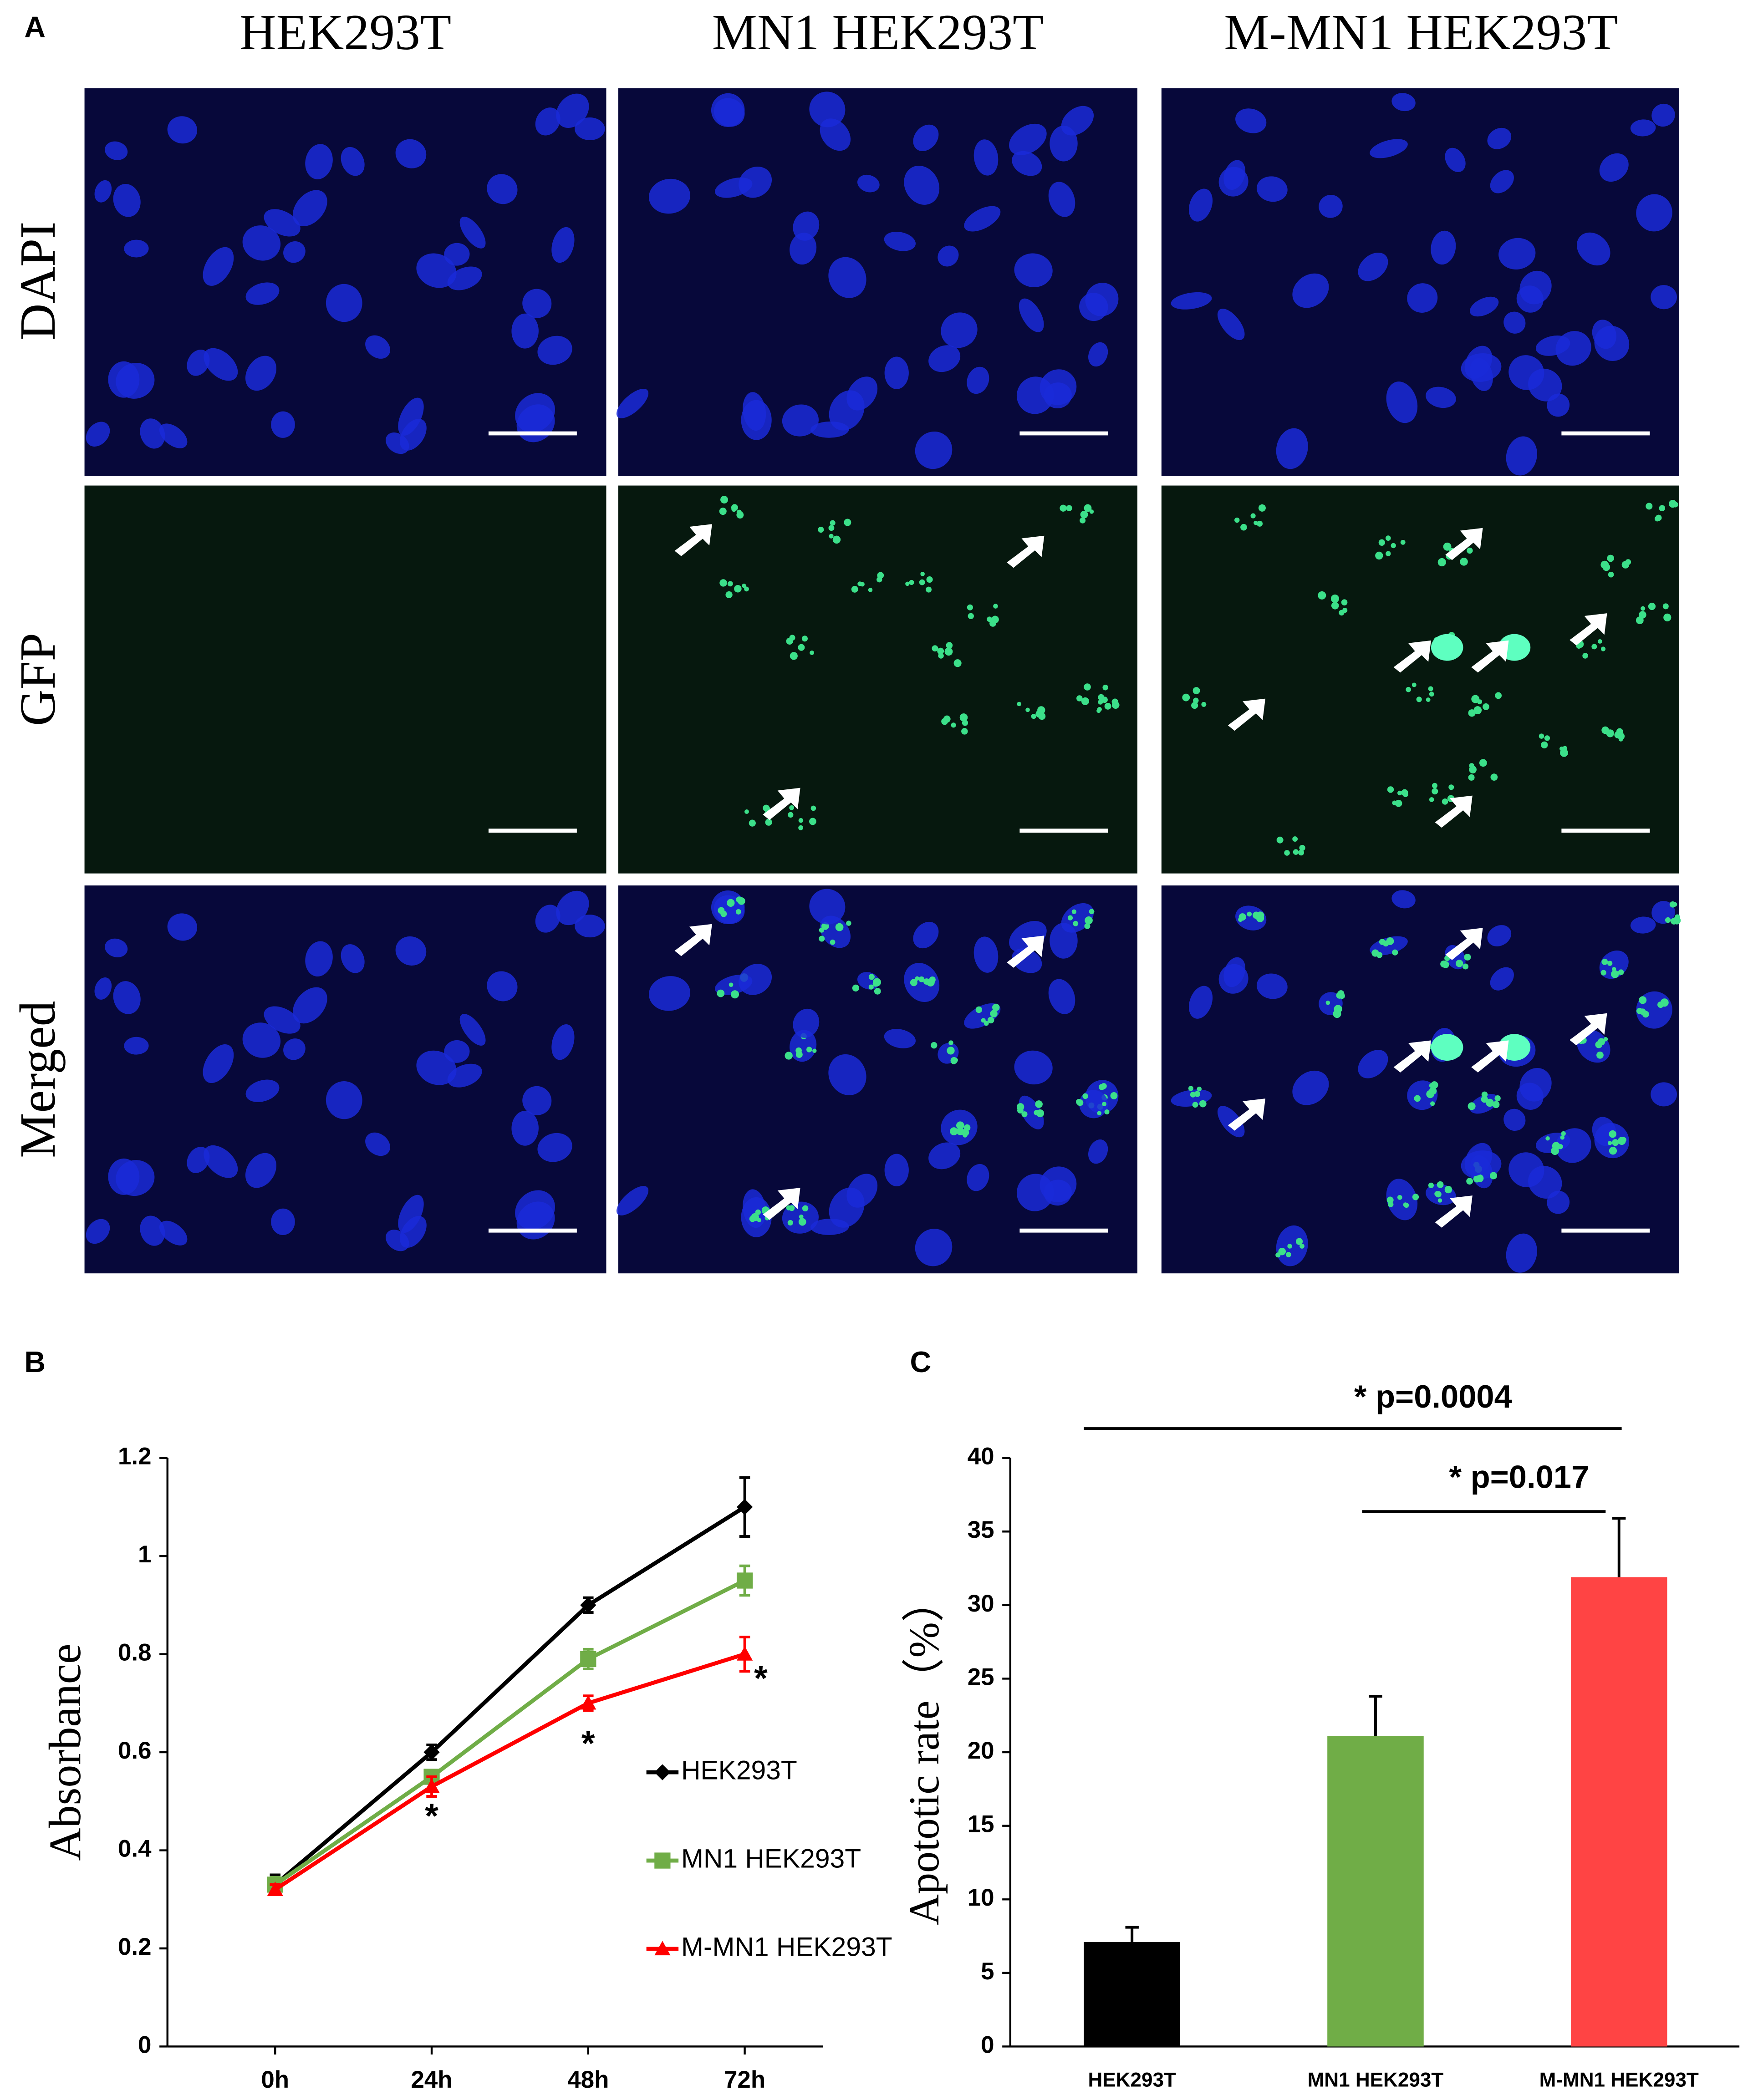  I want to click on x-tick-label: MN1 HEK293T, so click(1376, 2080).